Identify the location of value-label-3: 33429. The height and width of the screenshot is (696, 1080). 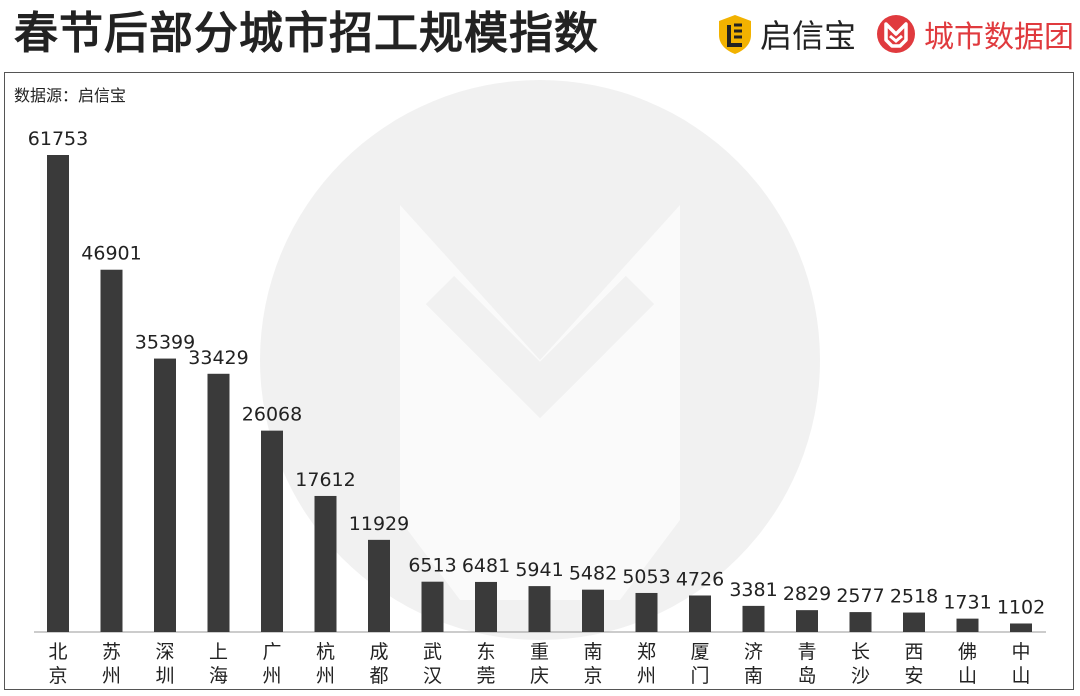
(218, 358).